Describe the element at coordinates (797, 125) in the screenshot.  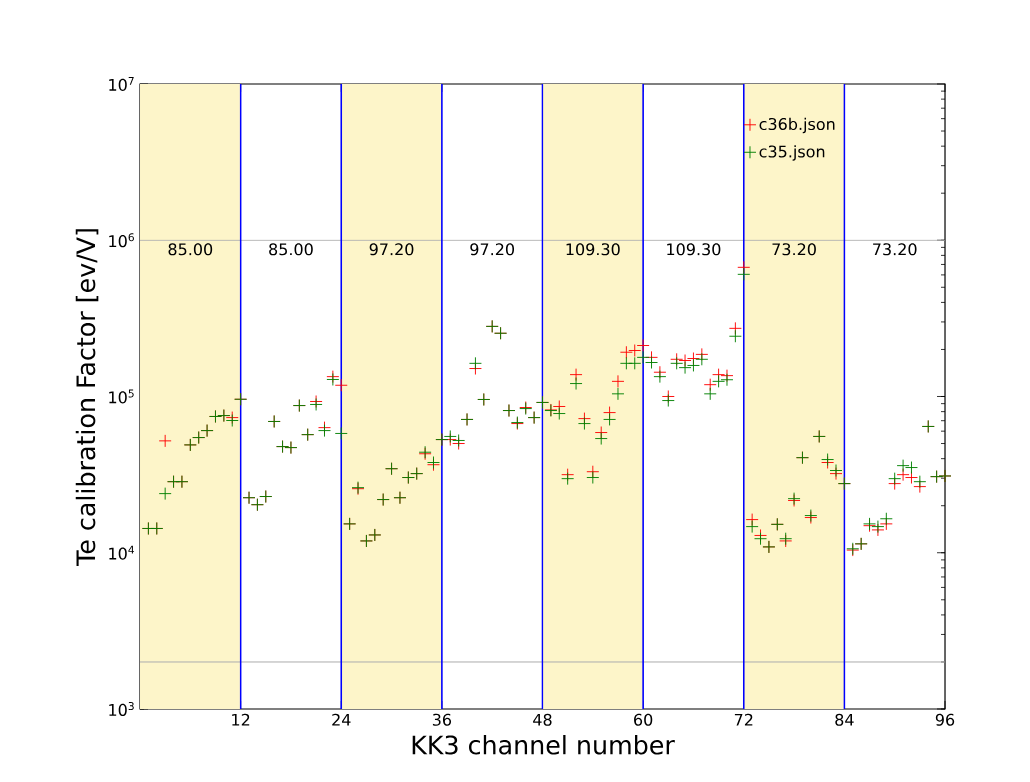
I see `legend-label: c36b.json` at that location.